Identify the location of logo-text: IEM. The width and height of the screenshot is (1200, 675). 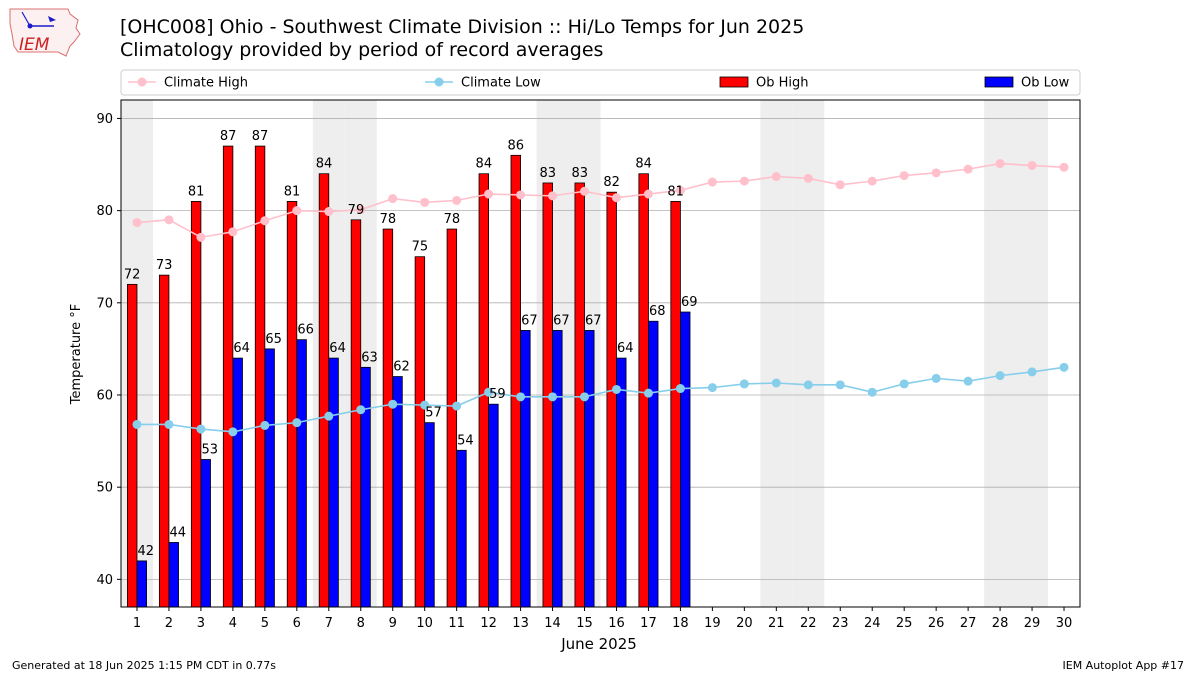
(34, 45).